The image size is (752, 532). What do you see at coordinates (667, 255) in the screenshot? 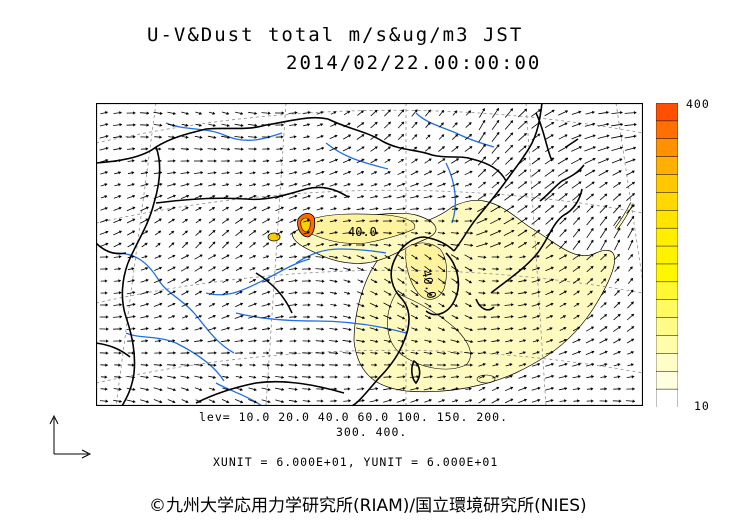
I see `colorbar` at bounding box center [667, 255].